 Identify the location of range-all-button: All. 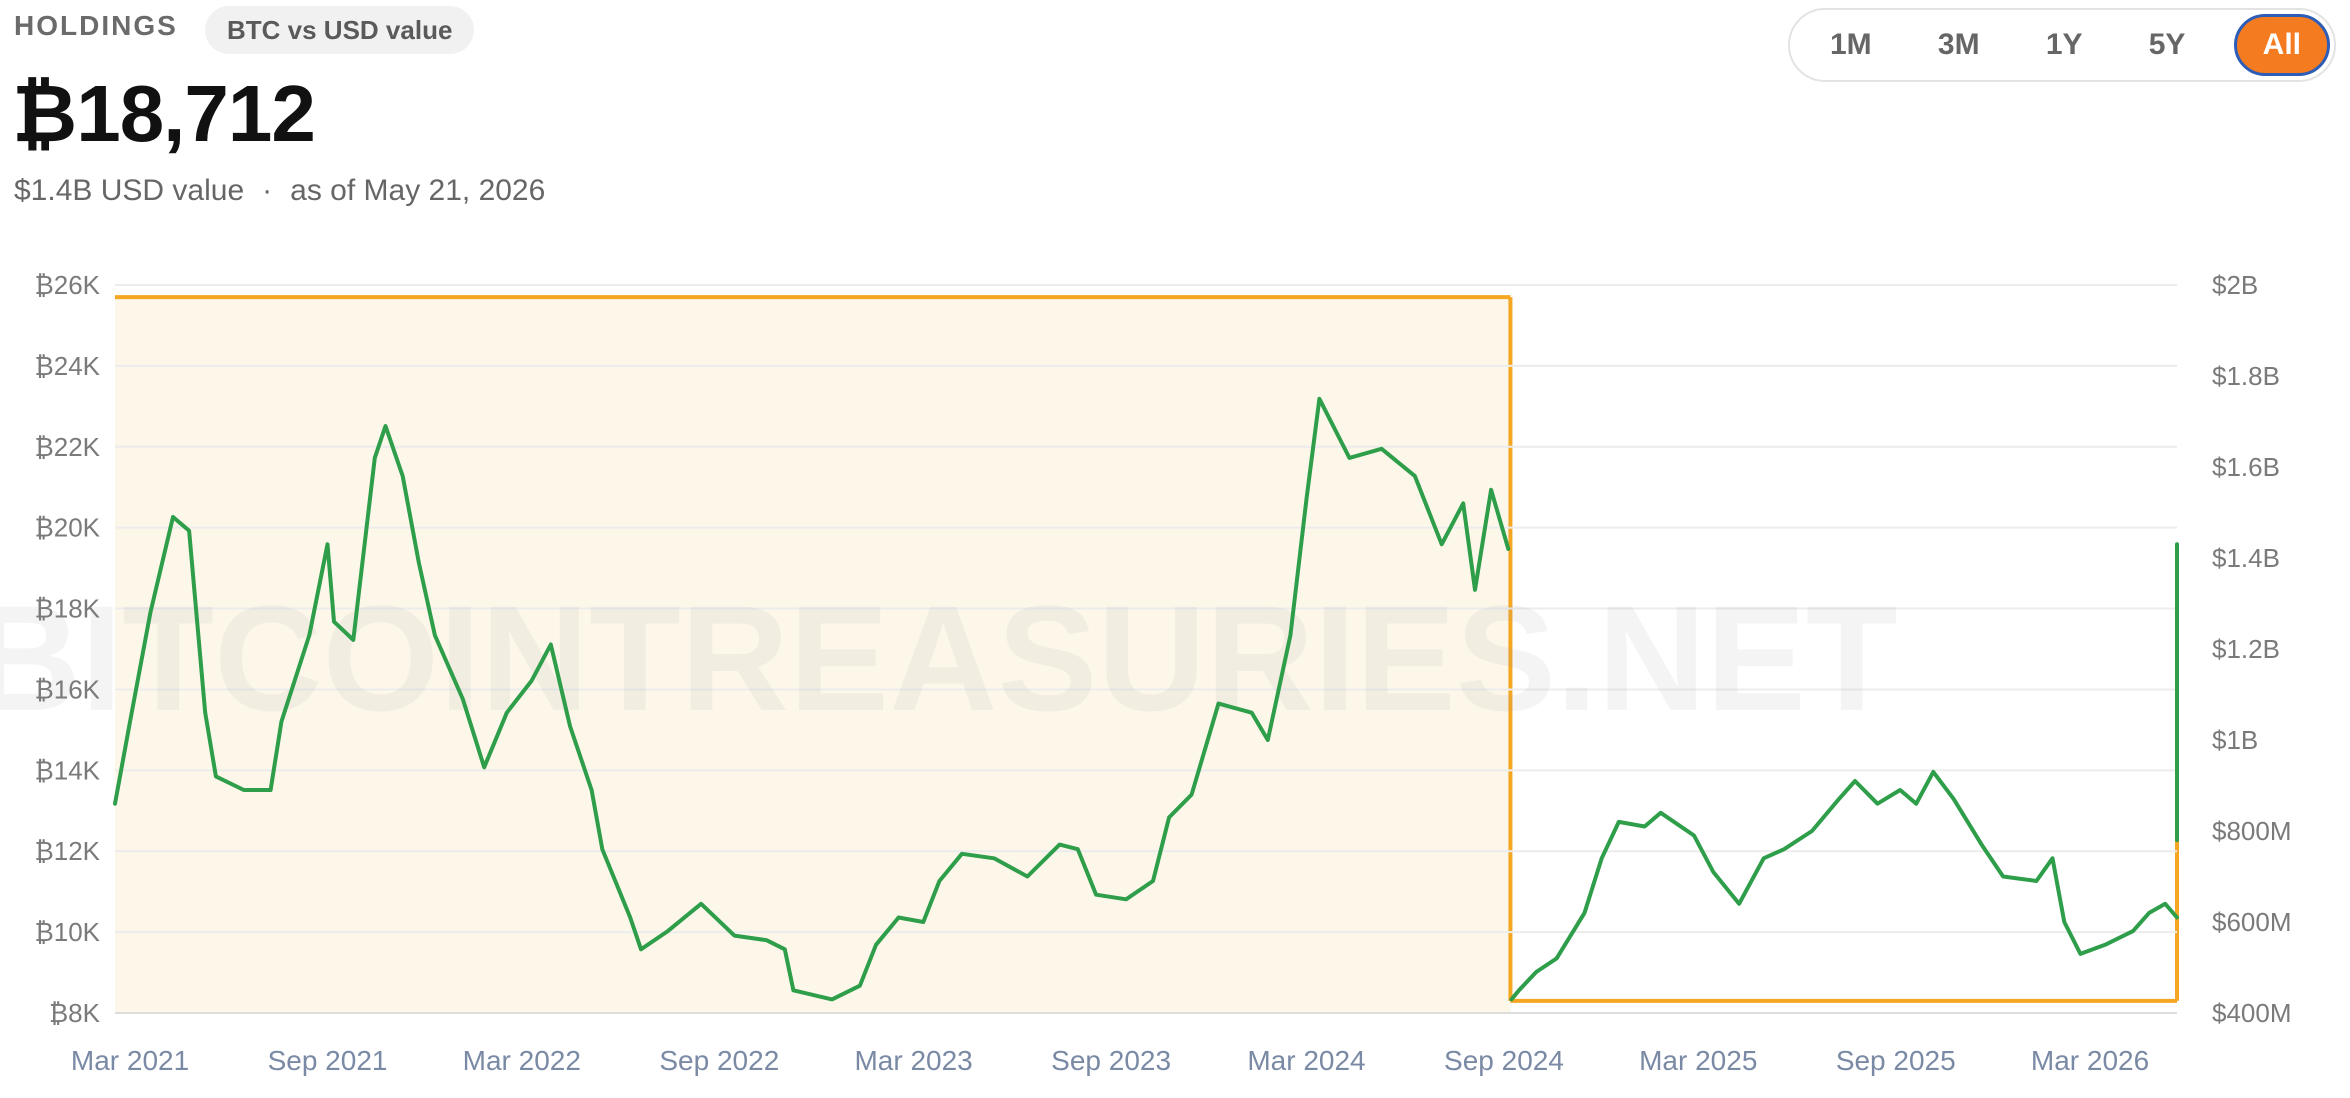
(2281, 45).